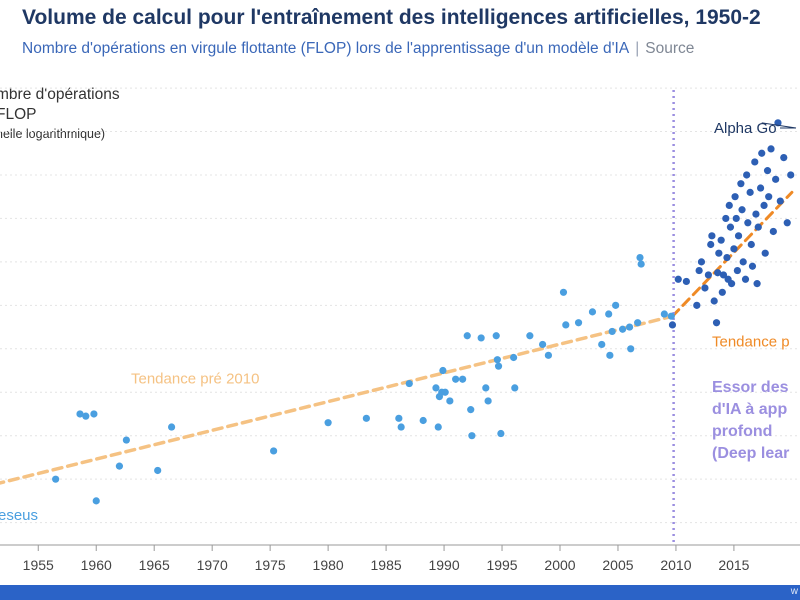 The image size is (800, 600). I want to click on y-axis-label-line-2: FLOP, so click(18, 114).